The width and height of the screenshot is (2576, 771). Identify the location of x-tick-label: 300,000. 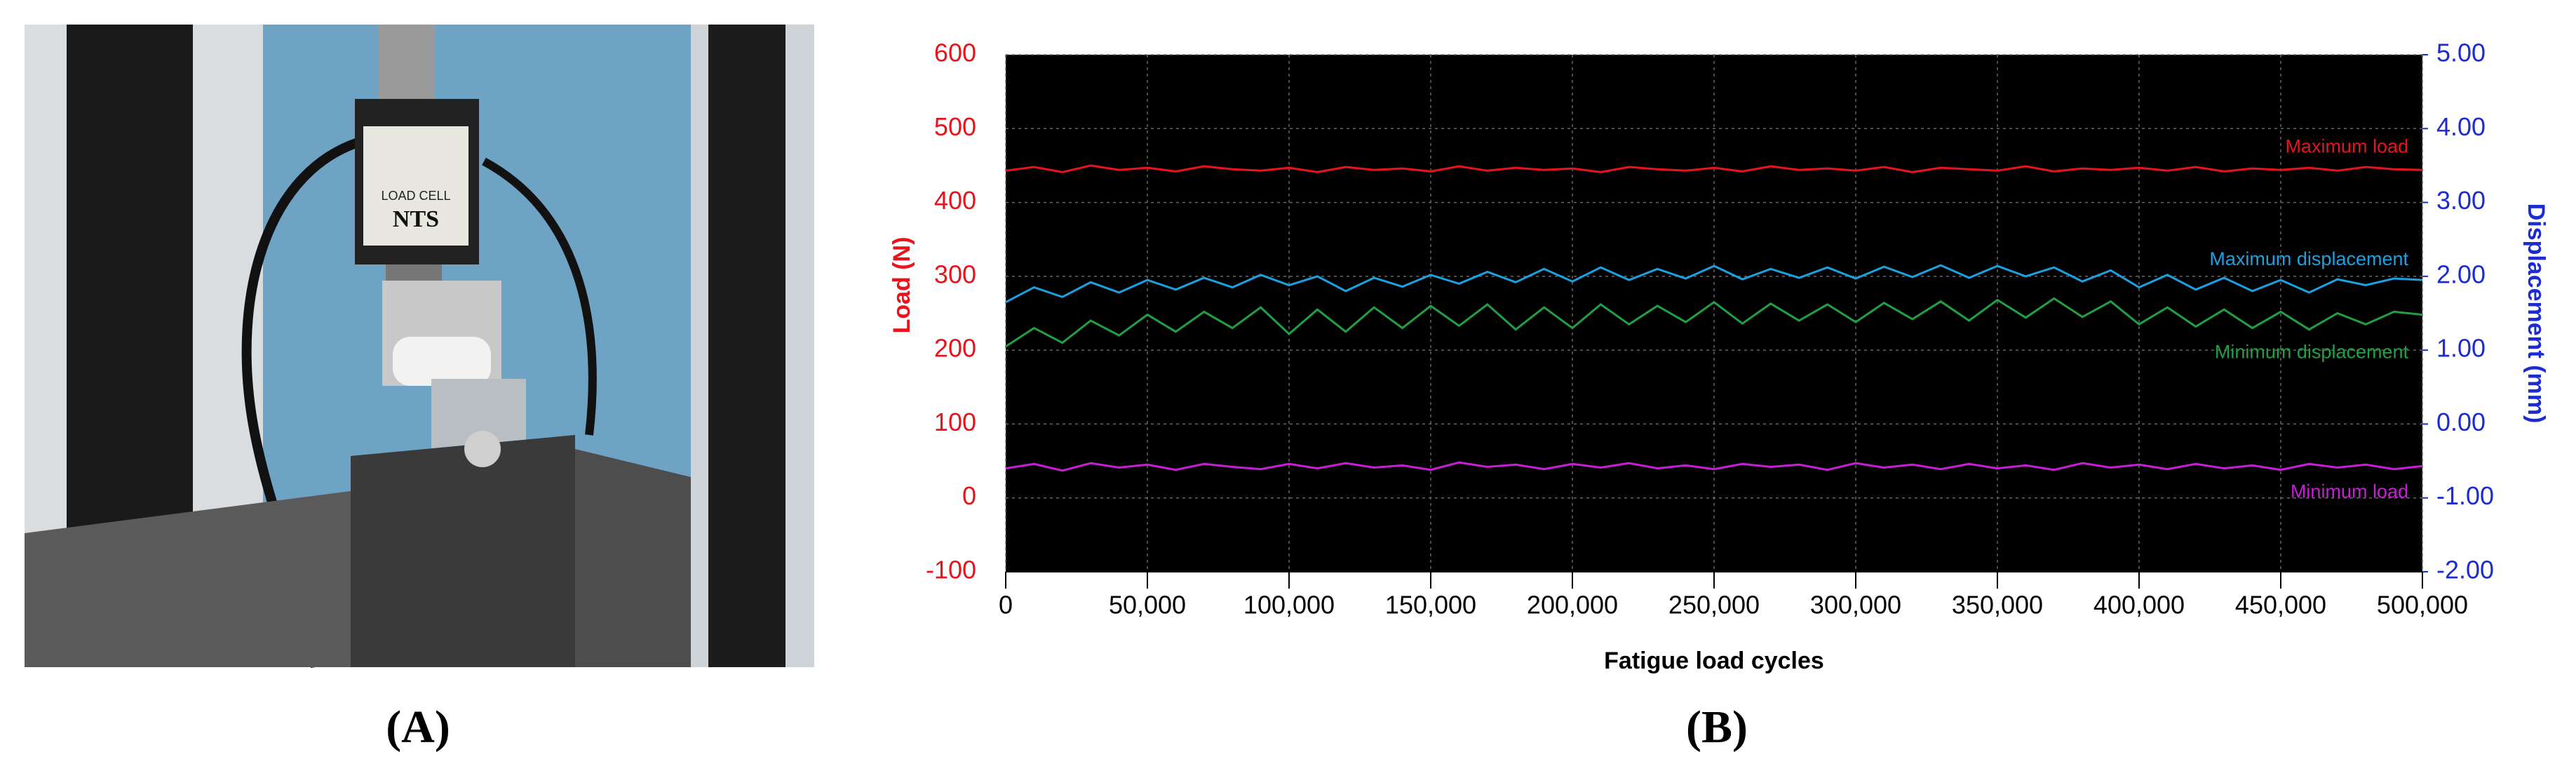
(1855, 605).